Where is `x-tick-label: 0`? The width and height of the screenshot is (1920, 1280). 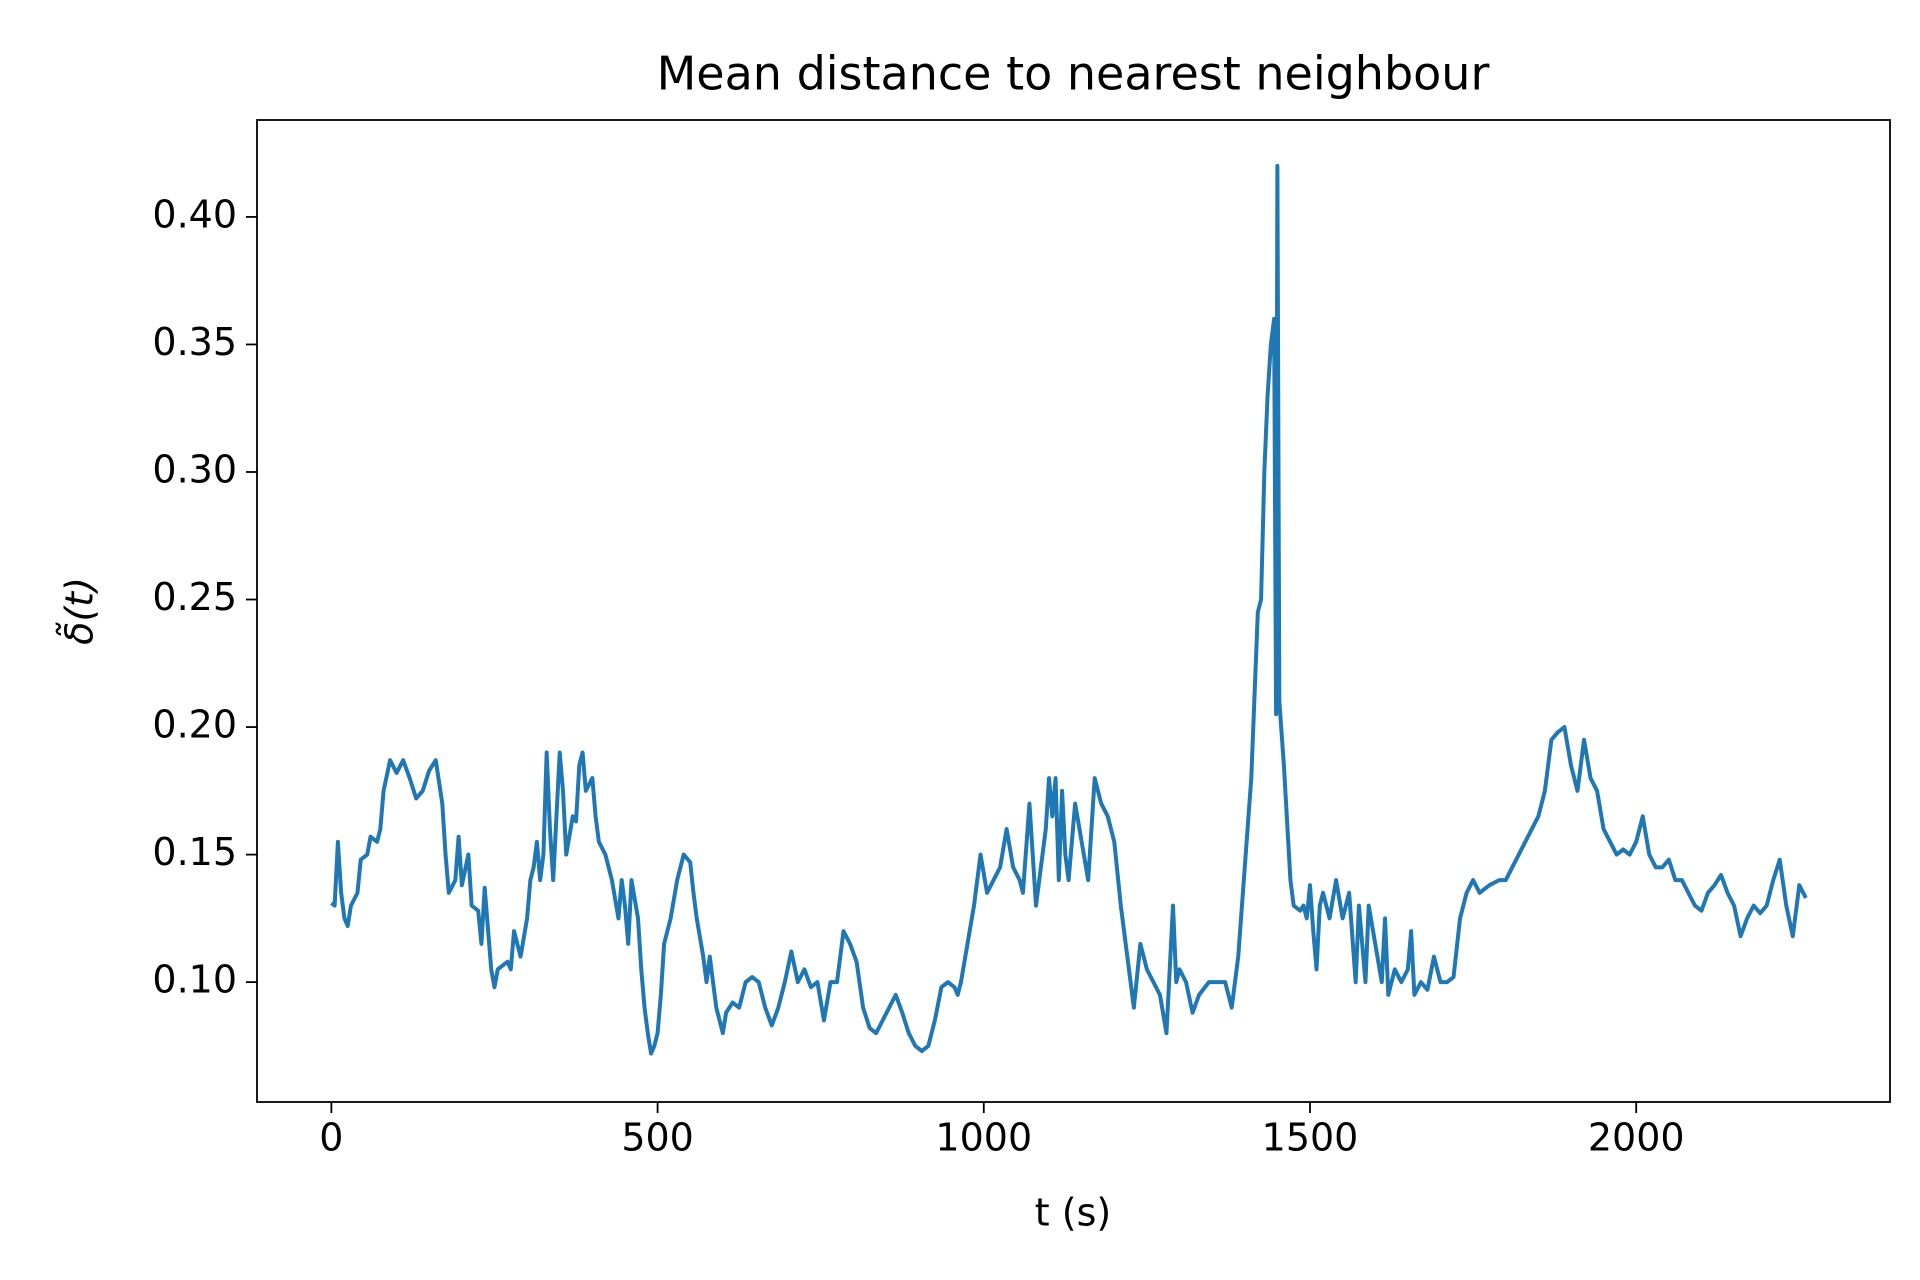 x-tick-label: 0 is located at coordinates (331, 1138).